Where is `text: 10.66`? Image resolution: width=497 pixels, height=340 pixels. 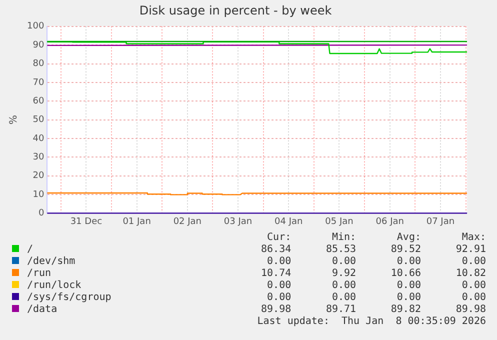
text: 10.66 is located at coordinates (405, 274).